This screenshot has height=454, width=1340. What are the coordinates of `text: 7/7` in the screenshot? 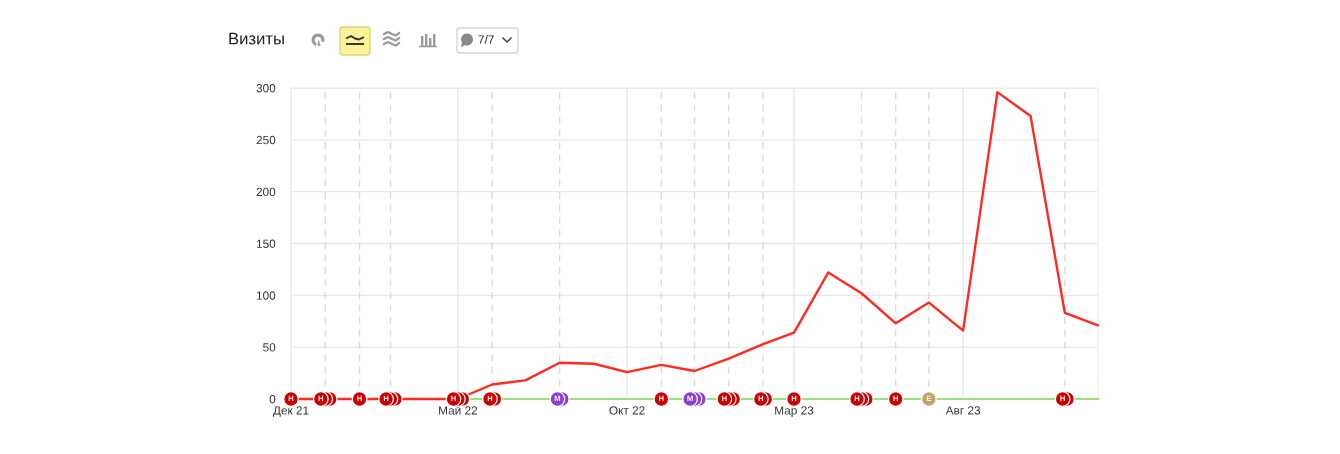 It's located at (486, 39).